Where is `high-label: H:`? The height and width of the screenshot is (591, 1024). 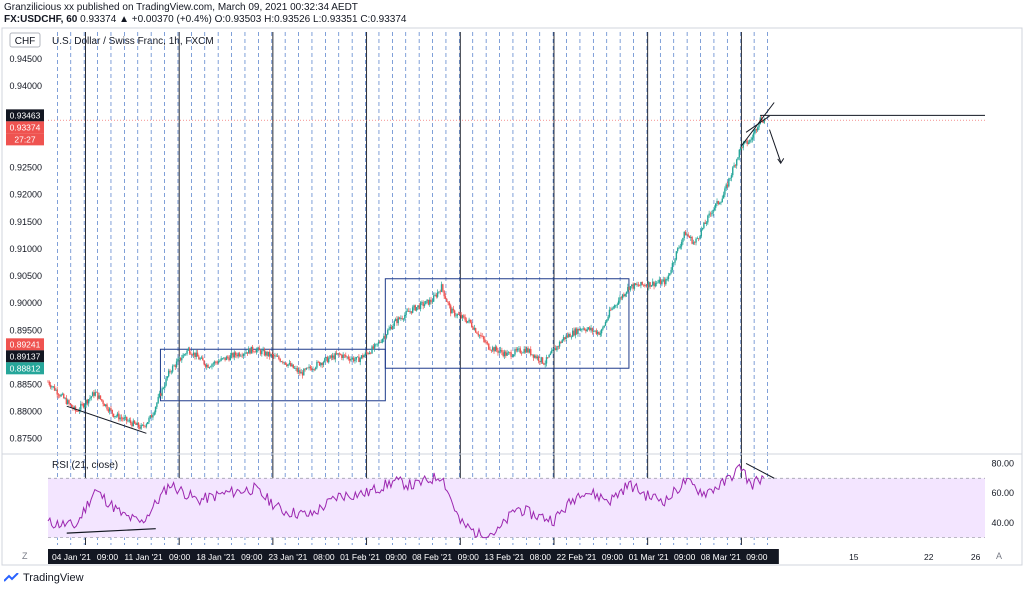 high-label: H: is located at coordinates (269, 19).